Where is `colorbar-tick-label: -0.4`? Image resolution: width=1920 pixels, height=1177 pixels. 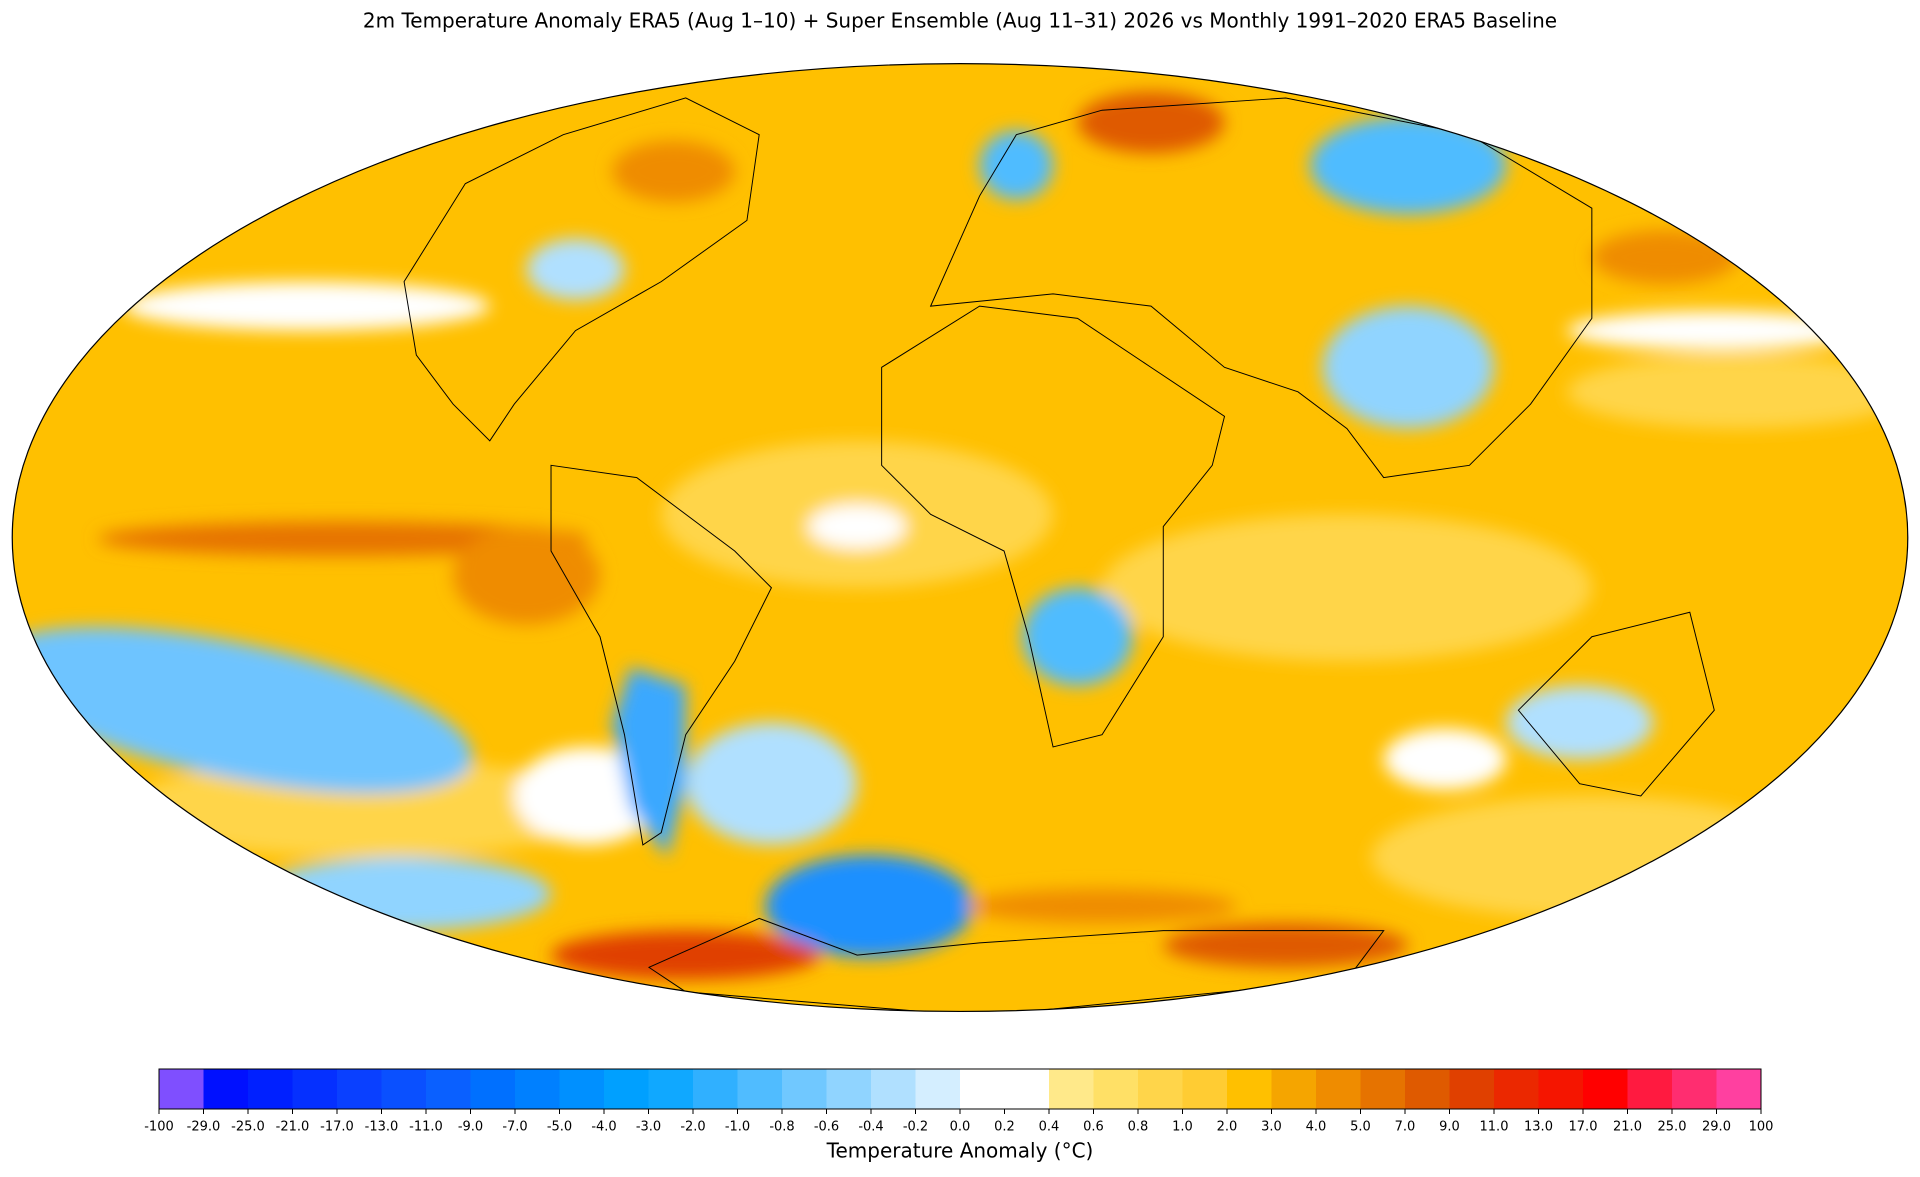
colorbar-tick-label: -0.4 is located at coordinates (870, 1127).